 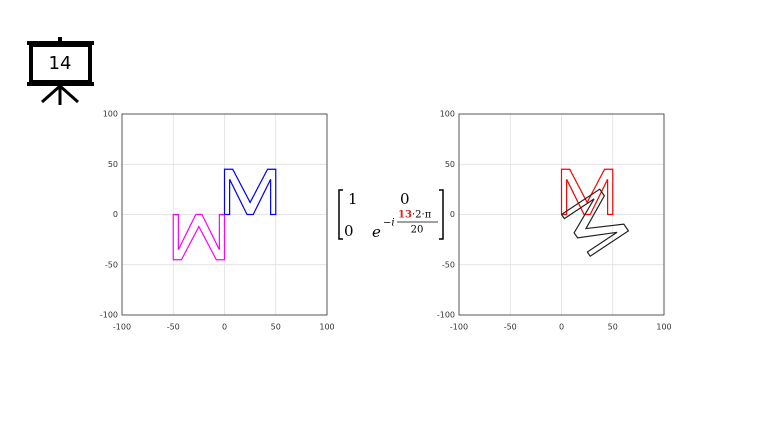 I want to click on exp-denominator: 20, so click(x=417, y=230).